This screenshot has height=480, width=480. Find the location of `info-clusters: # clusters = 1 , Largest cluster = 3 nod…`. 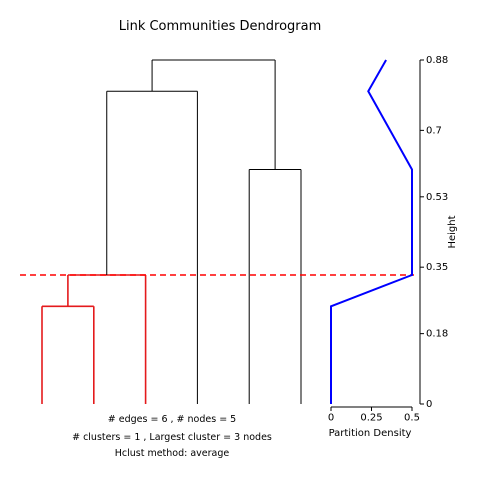

info-clusters: # clusters = 1 , Largest cluster = 3 nod… is located at coordinates (172, 437).